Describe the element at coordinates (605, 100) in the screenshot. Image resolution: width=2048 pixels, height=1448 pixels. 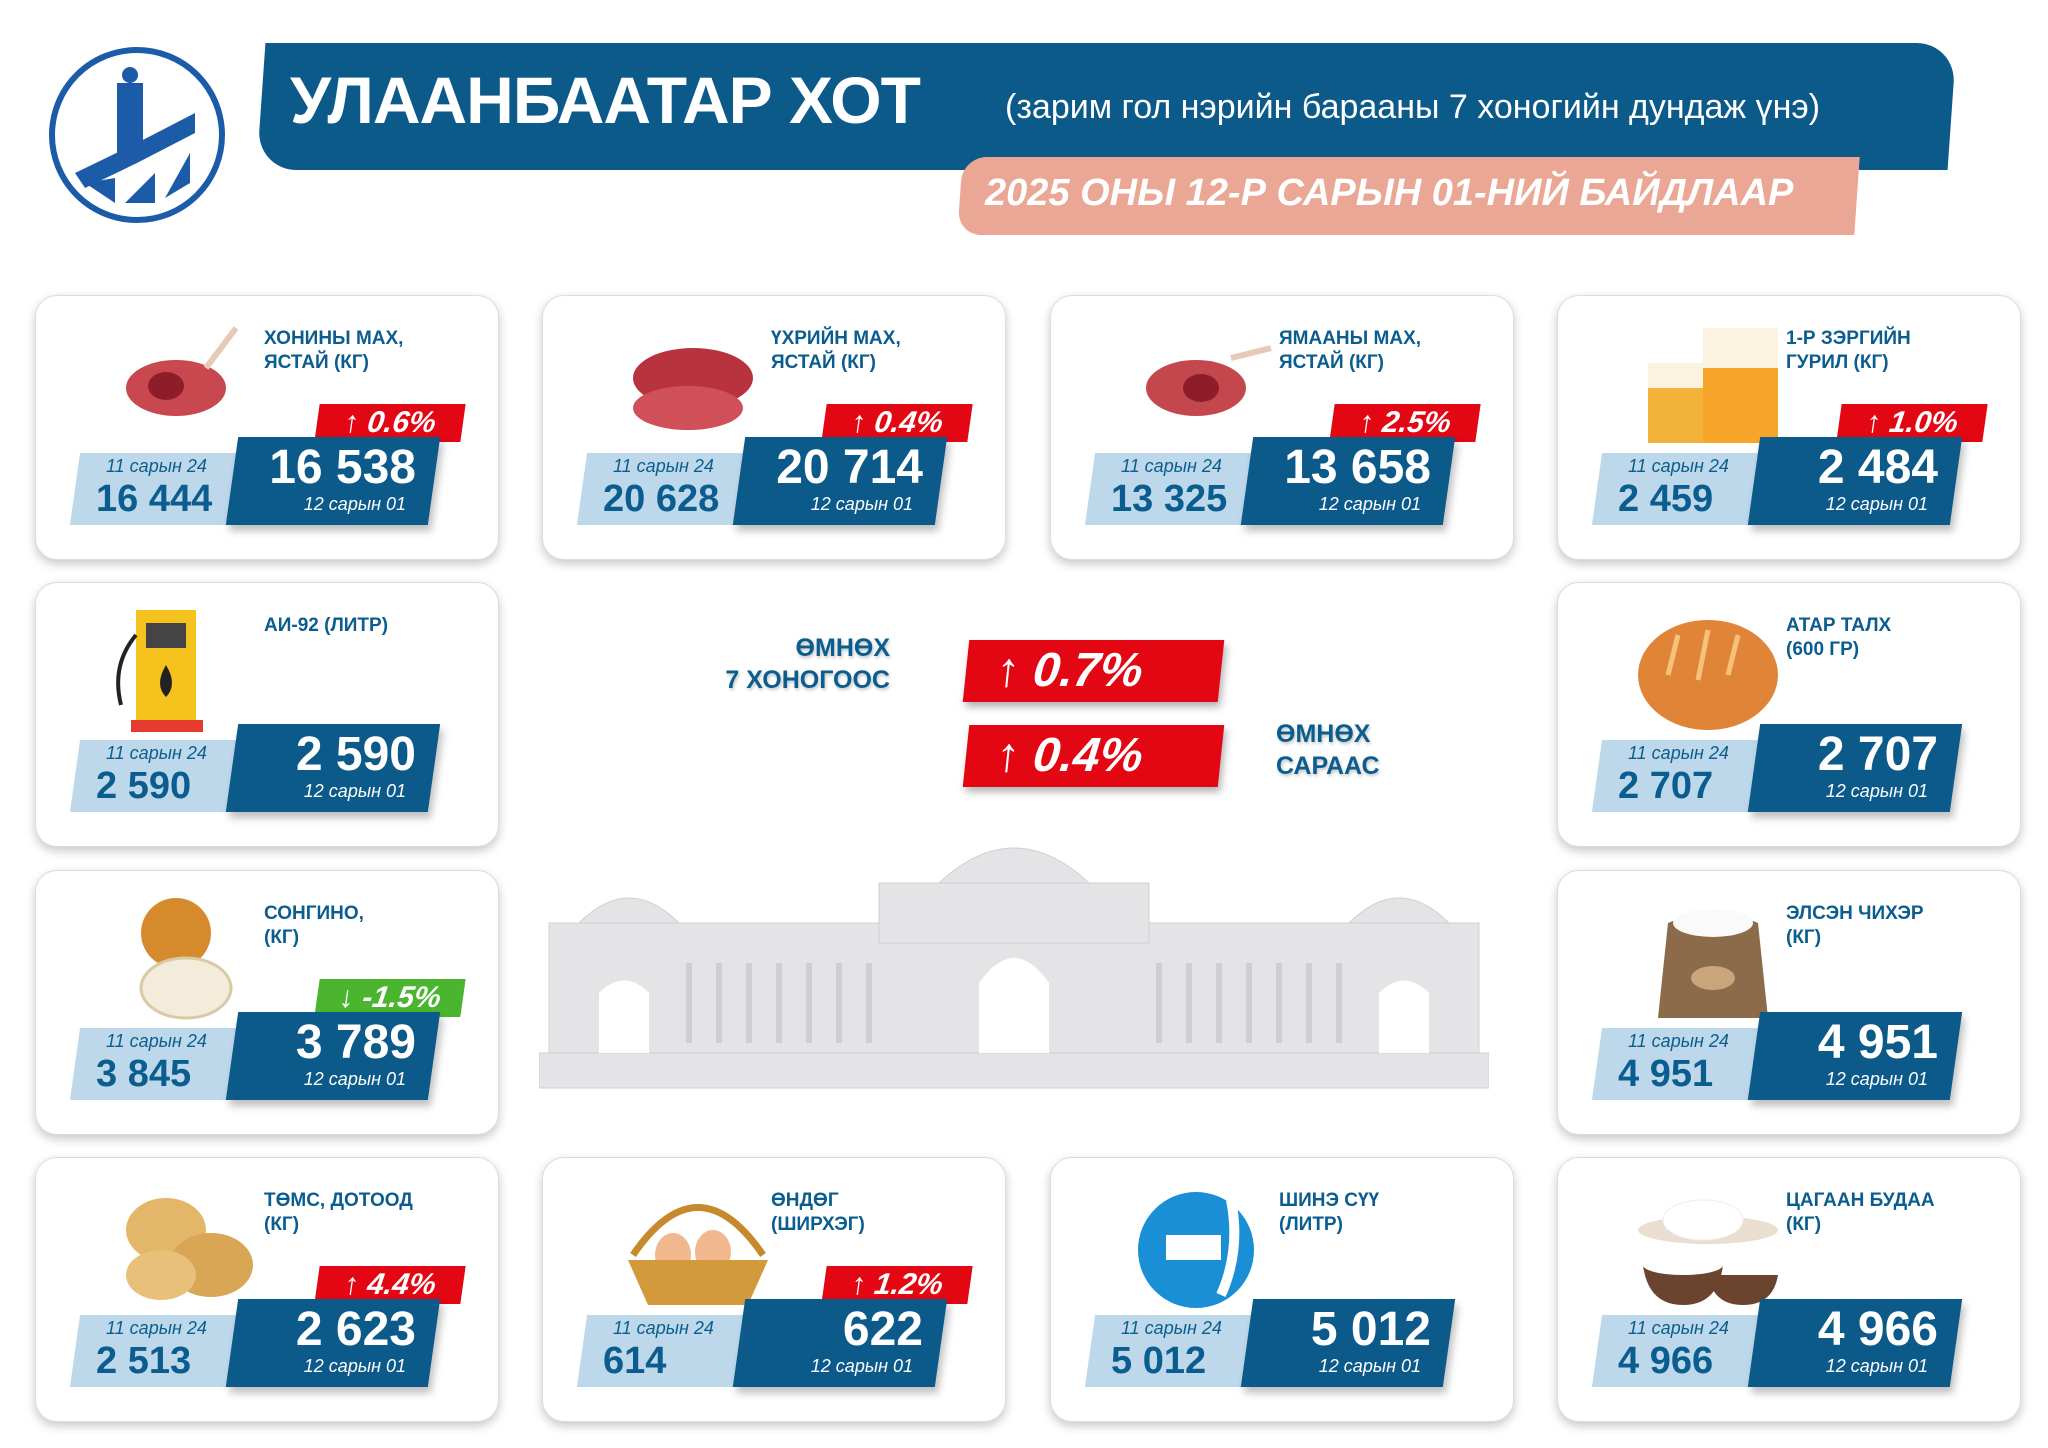
I see `page-title: УЛААНБААТАР ХОТ` at that location.